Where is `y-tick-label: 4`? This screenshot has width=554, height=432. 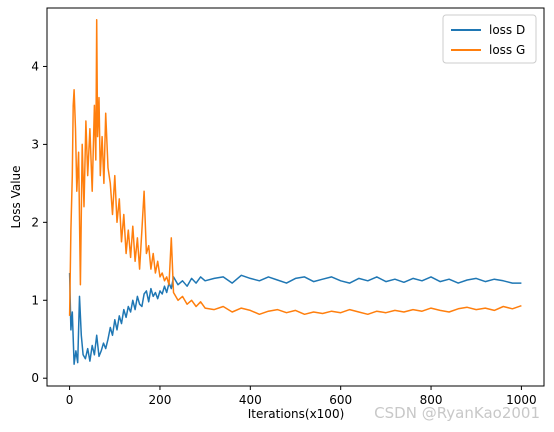 y-tick-label: 4 is located at coordinates (35, 66).